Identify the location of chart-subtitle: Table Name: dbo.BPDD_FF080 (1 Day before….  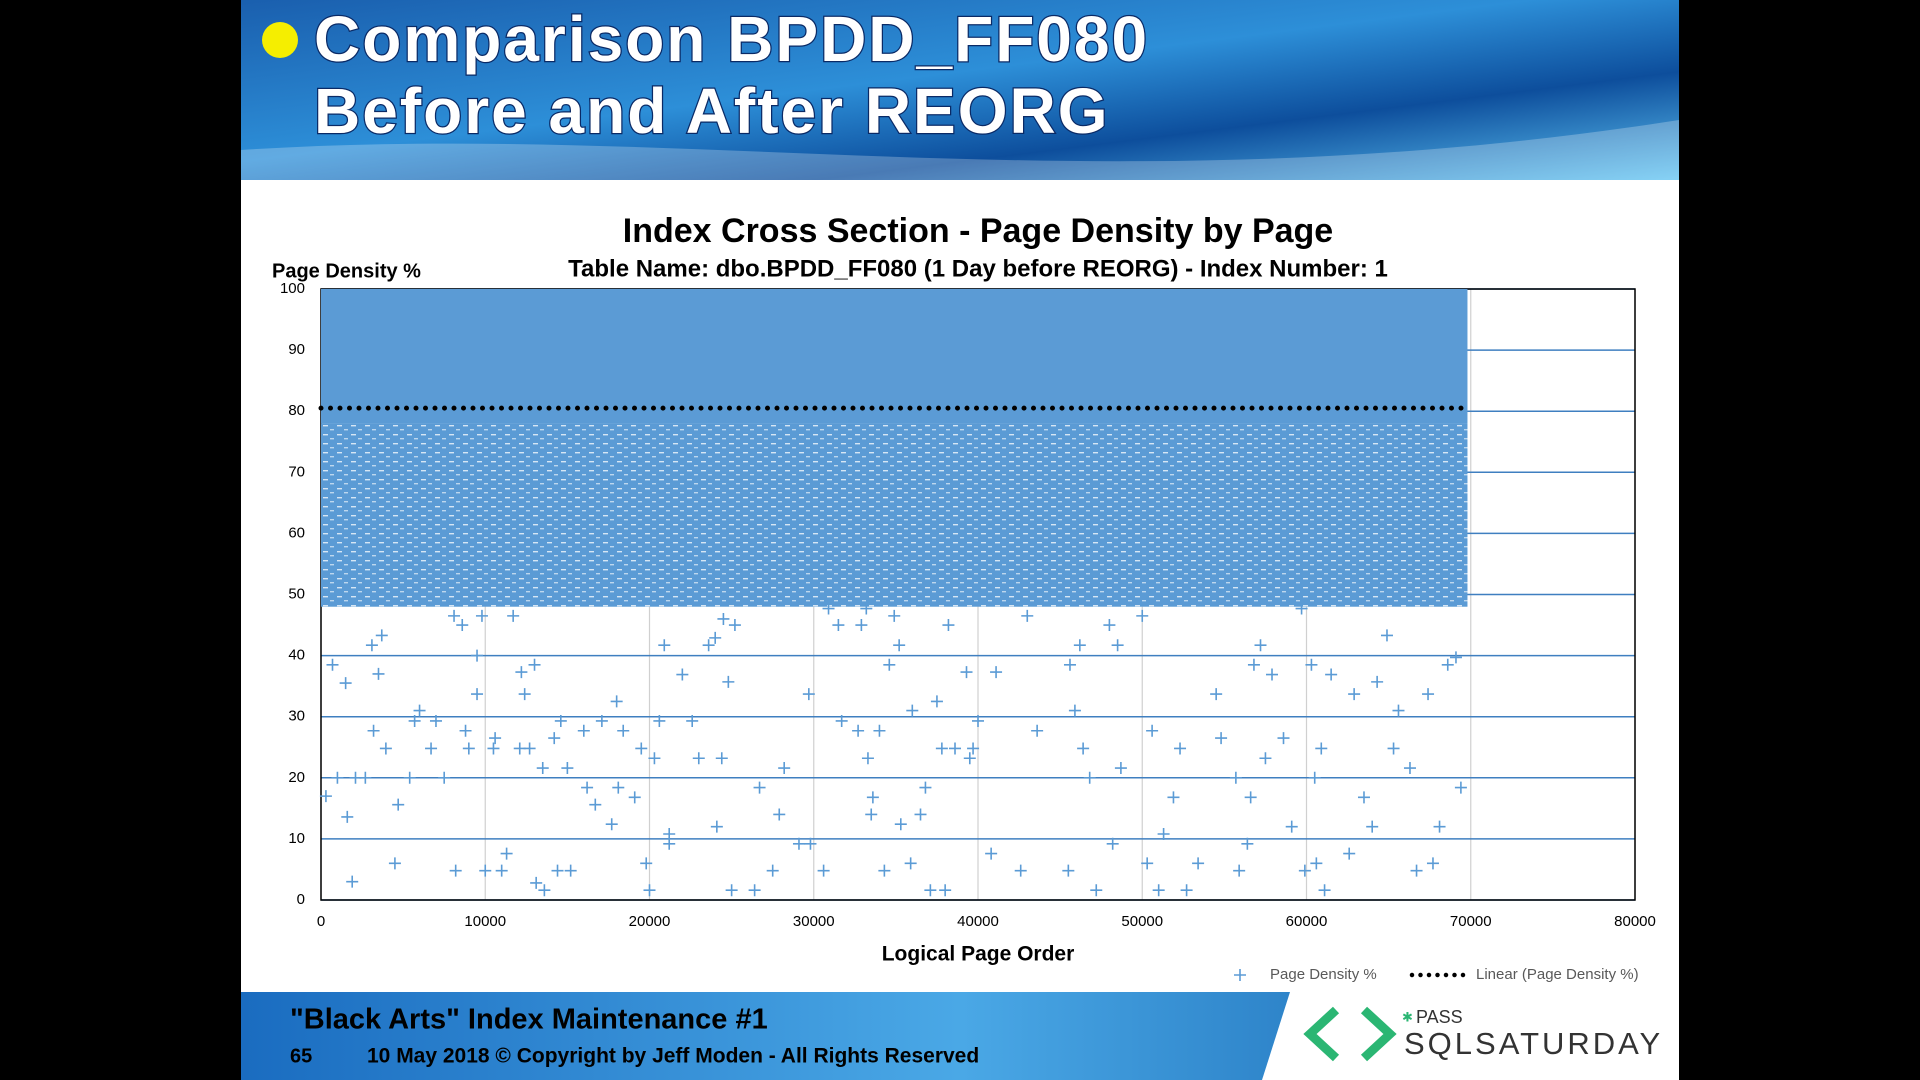
(978, 268).